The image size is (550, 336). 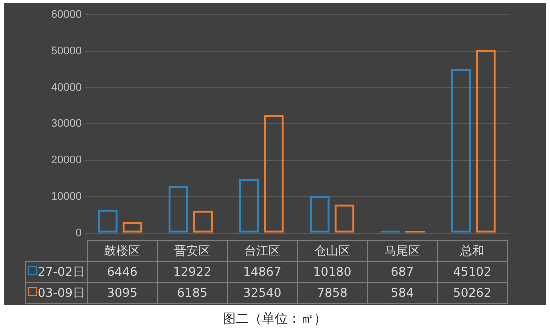 I want to click on y-tick-label: 50000, so click(x=66, y=51).